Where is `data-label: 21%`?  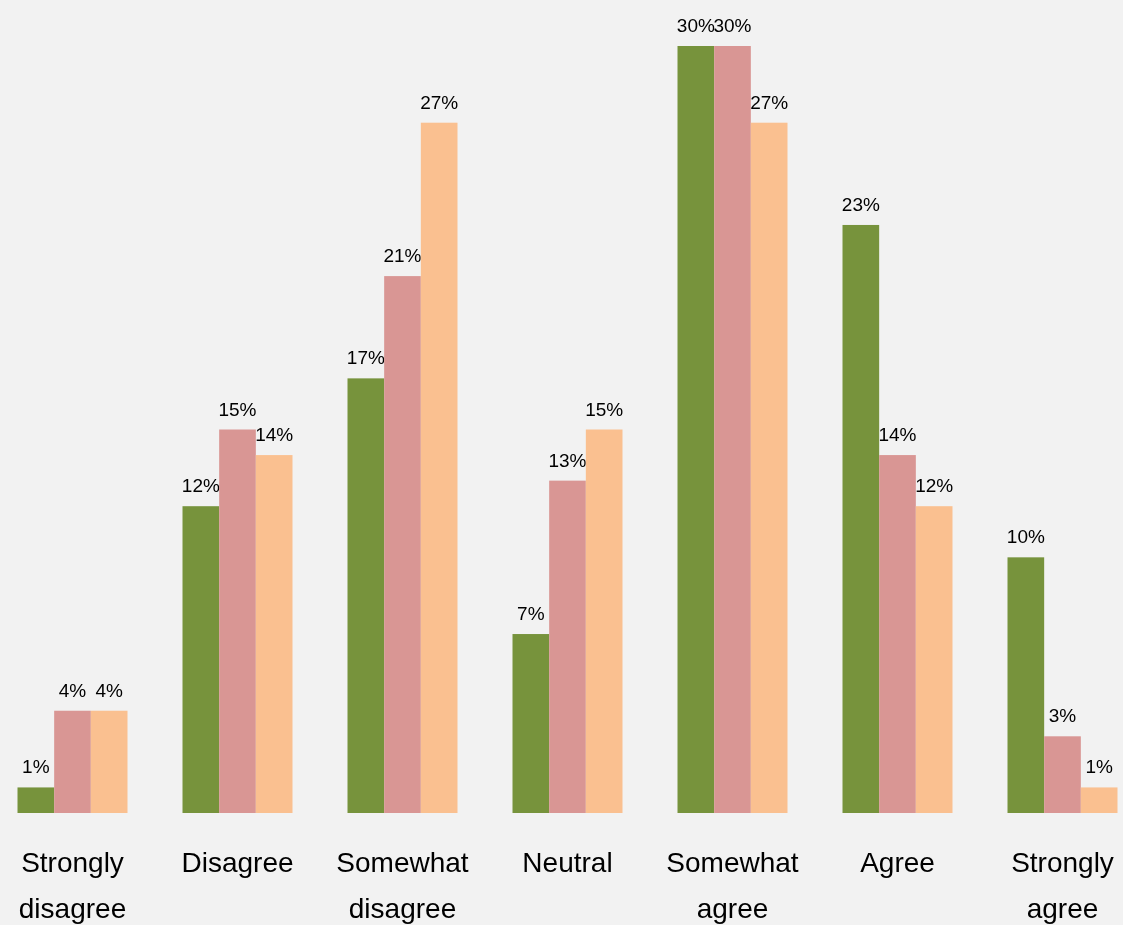 data-label: 21% is located at coordinates (402, 256).